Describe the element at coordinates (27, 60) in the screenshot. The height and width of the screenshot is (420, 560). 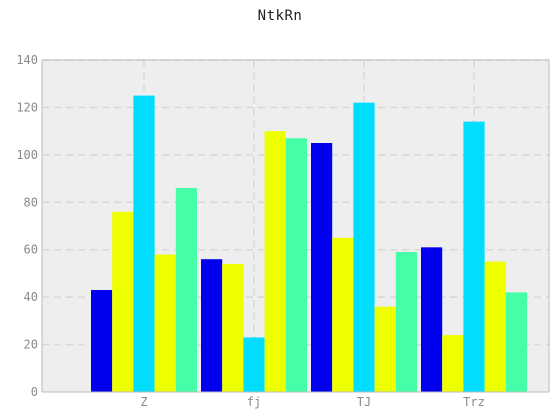
I see `y-tick-label: 140` at that location.